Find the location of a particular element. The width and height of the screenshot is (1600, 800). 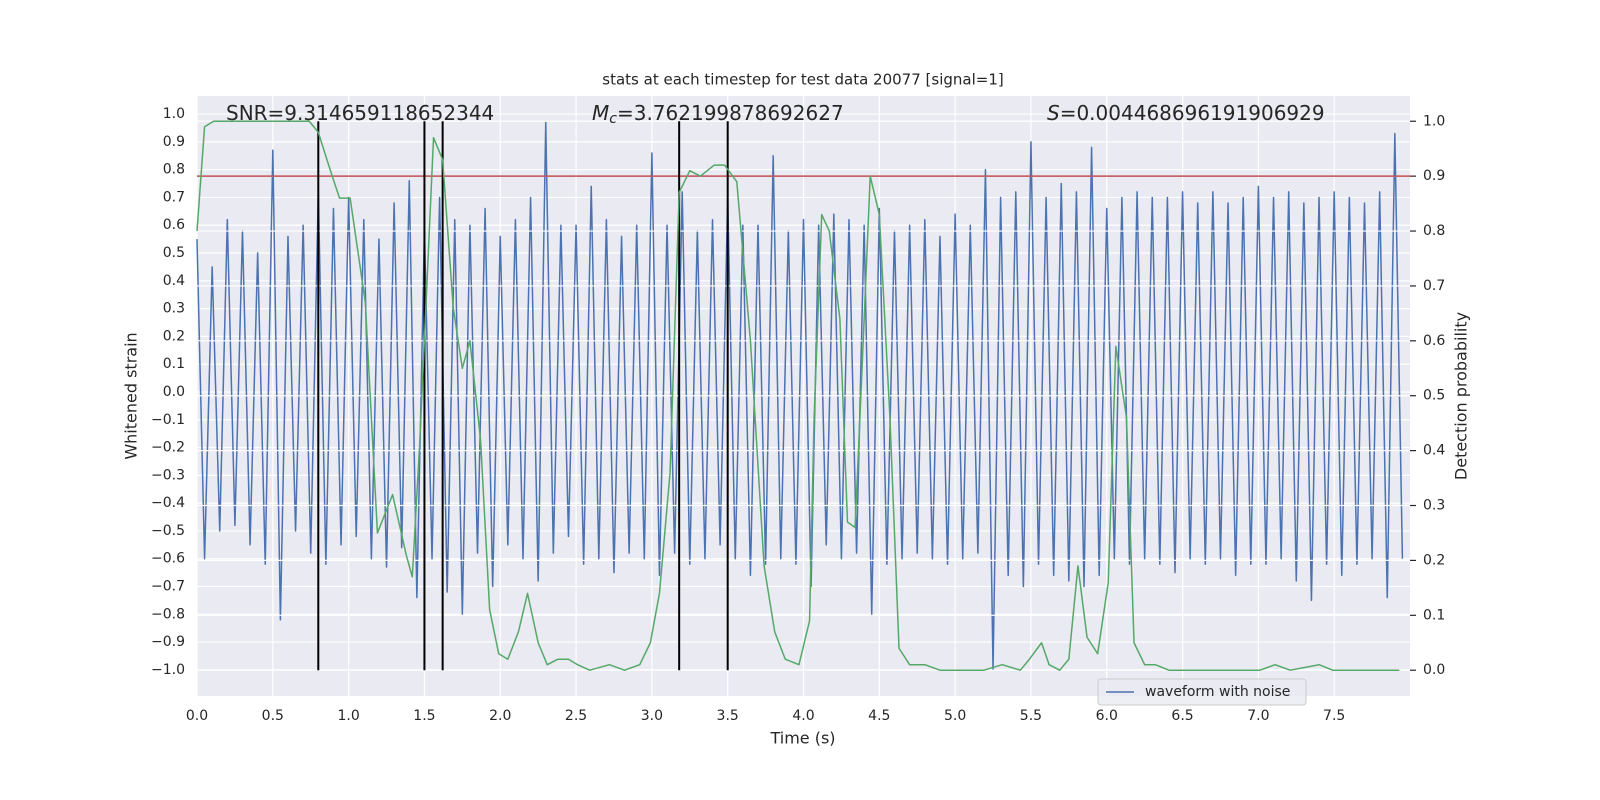

y-tick-label: −0.9 is located at coordinates (168, 642).